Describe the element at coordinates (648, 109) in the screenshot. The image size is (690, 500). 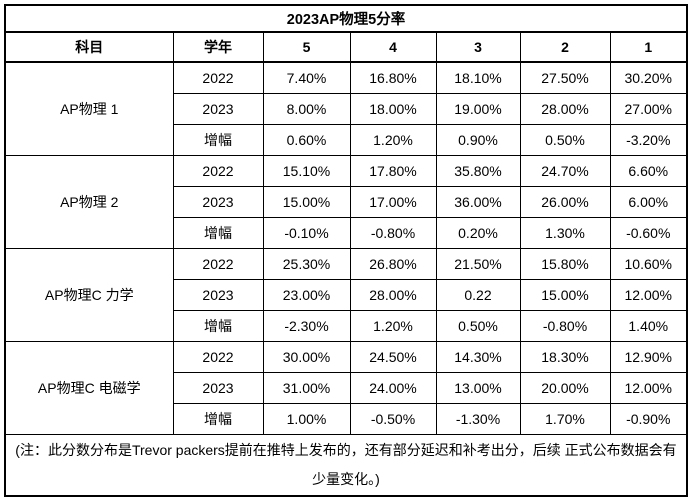
I see `value-cell: 27.00%` at that location.